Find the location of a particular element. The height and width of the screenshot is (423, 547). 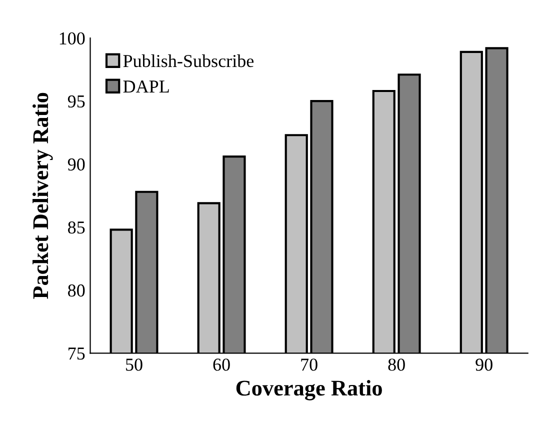

y-tick-label: 85 is located at coordinates (76, 227).